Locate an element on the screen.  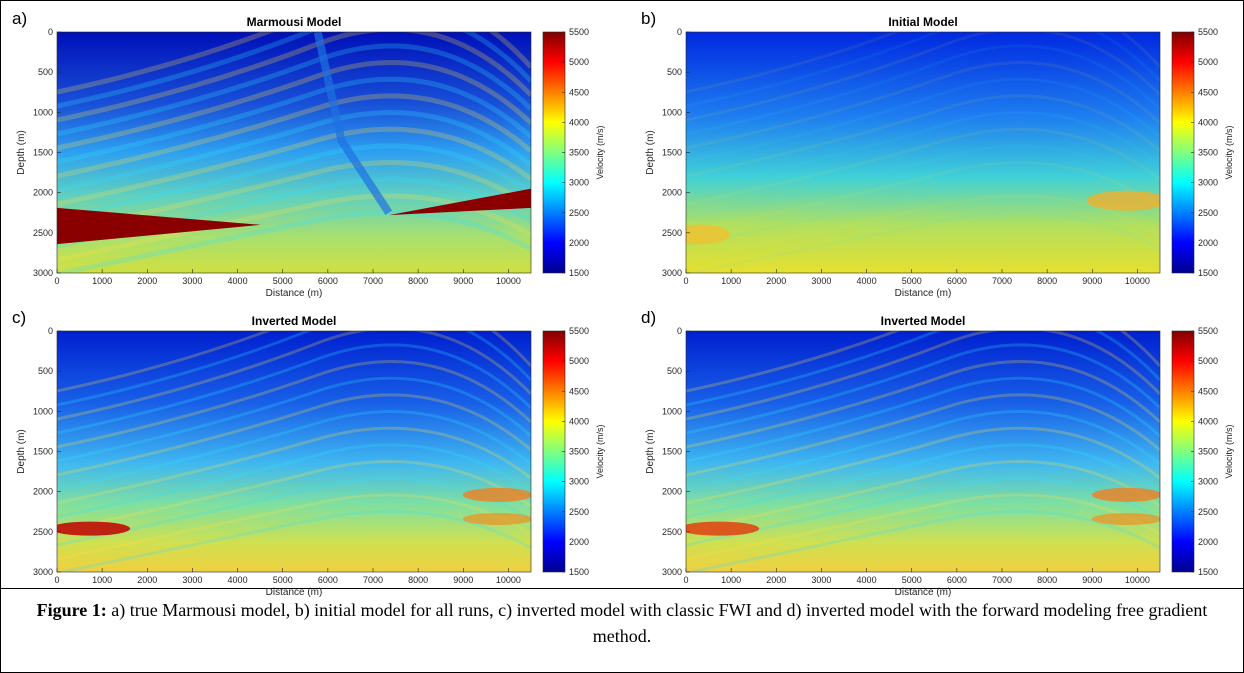
colorbar-tick-label: 3500 is located at coordinates (1208, 452).